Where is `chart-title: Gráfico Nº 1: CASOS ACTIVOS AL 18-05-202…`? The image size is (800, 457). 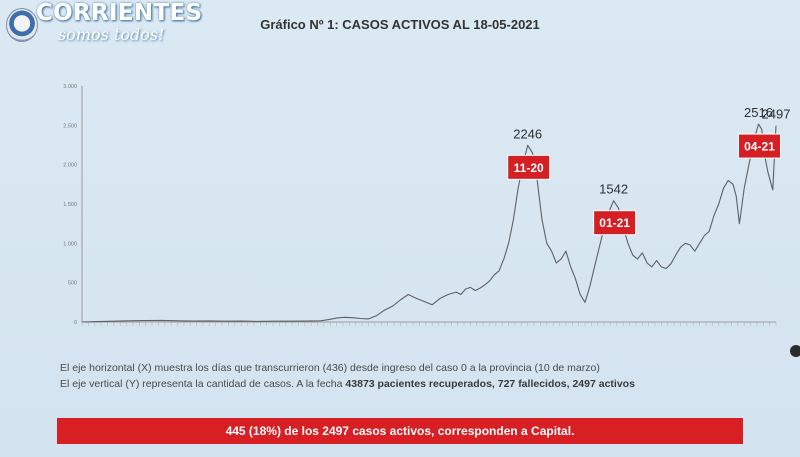 chart-title: Gráfico Nº 1: CASOS ACTIVOS AL 18-05-202… is located at coordinates (400, 24).